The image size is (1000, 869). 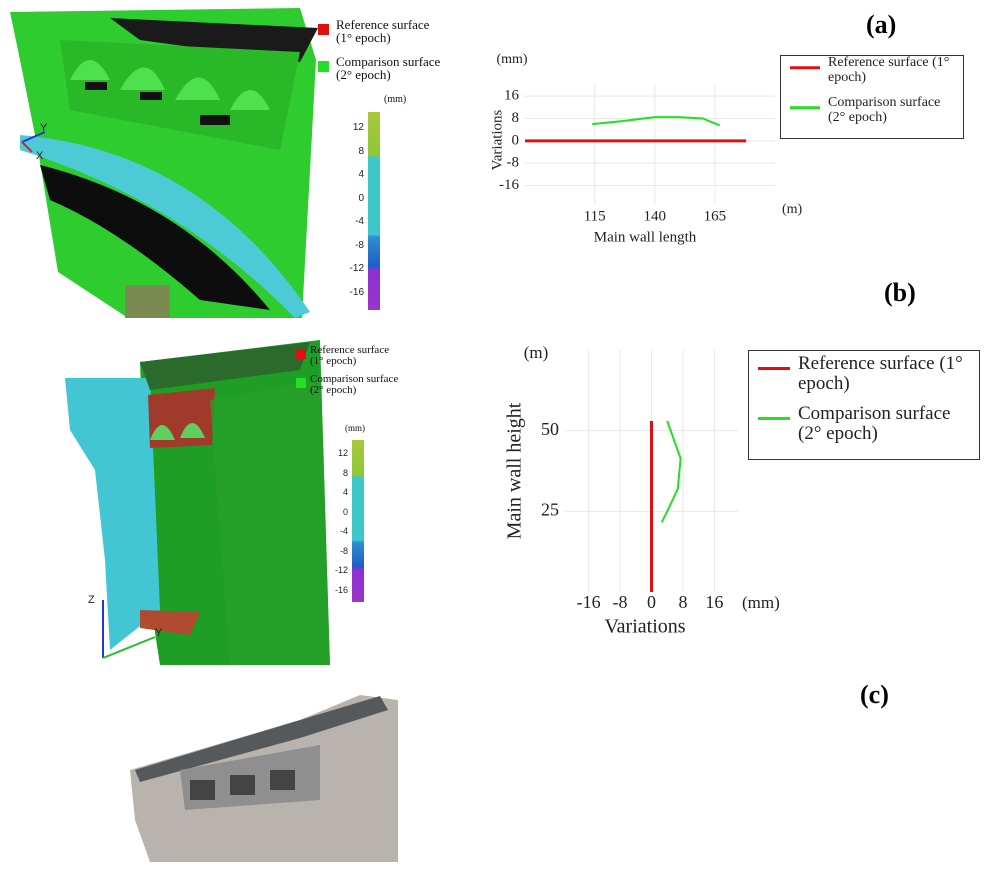 What do you see at coordinates (197, 502) in the screenshot?
I see `view-b-render` at bounding box center [197, 502].